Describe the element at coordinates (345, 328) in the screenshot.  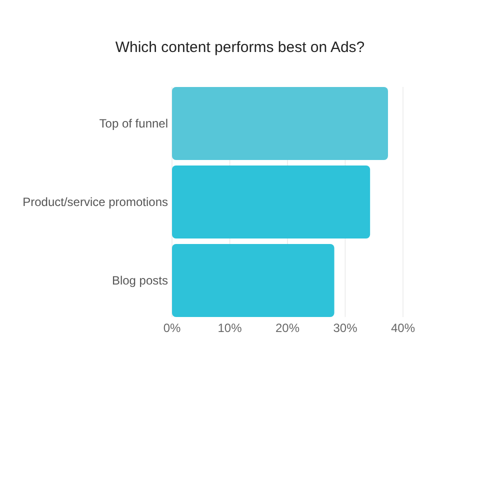
I see `x-tick-label: 30%` at that location.